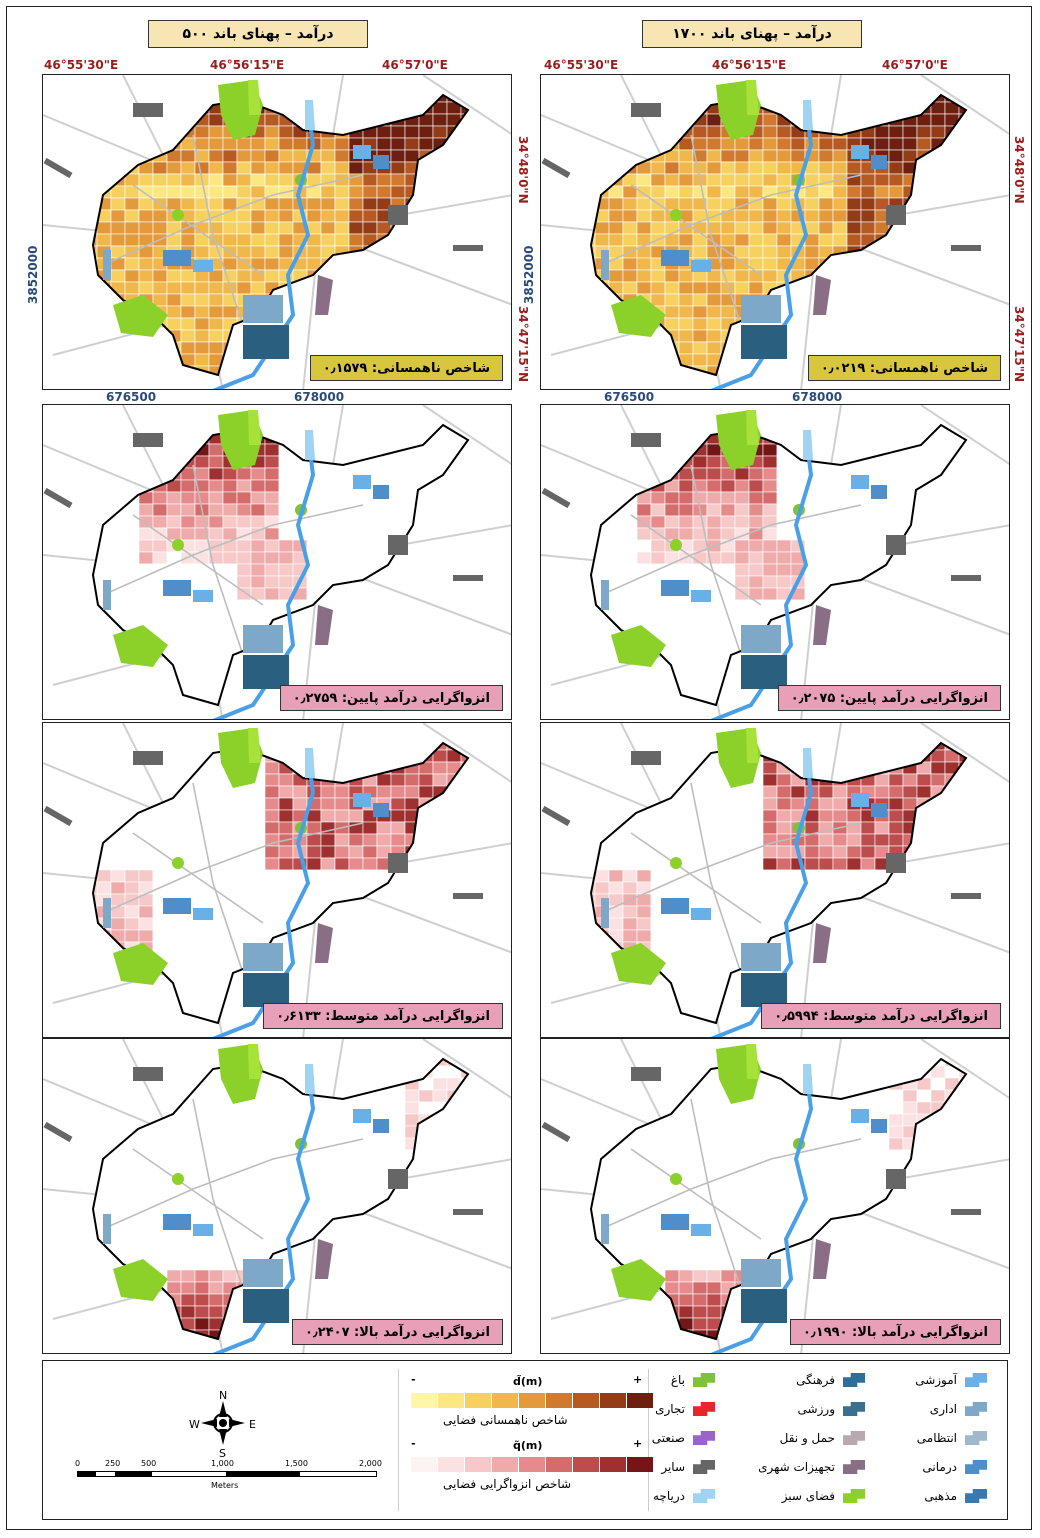 Image resolution: width=1040 pixels, height=1538 pixels. What do you see at coordinates (668, 1438) in the screenshot?
I see `landuse-label: صنعتی` at bounding box center [668, 1438].